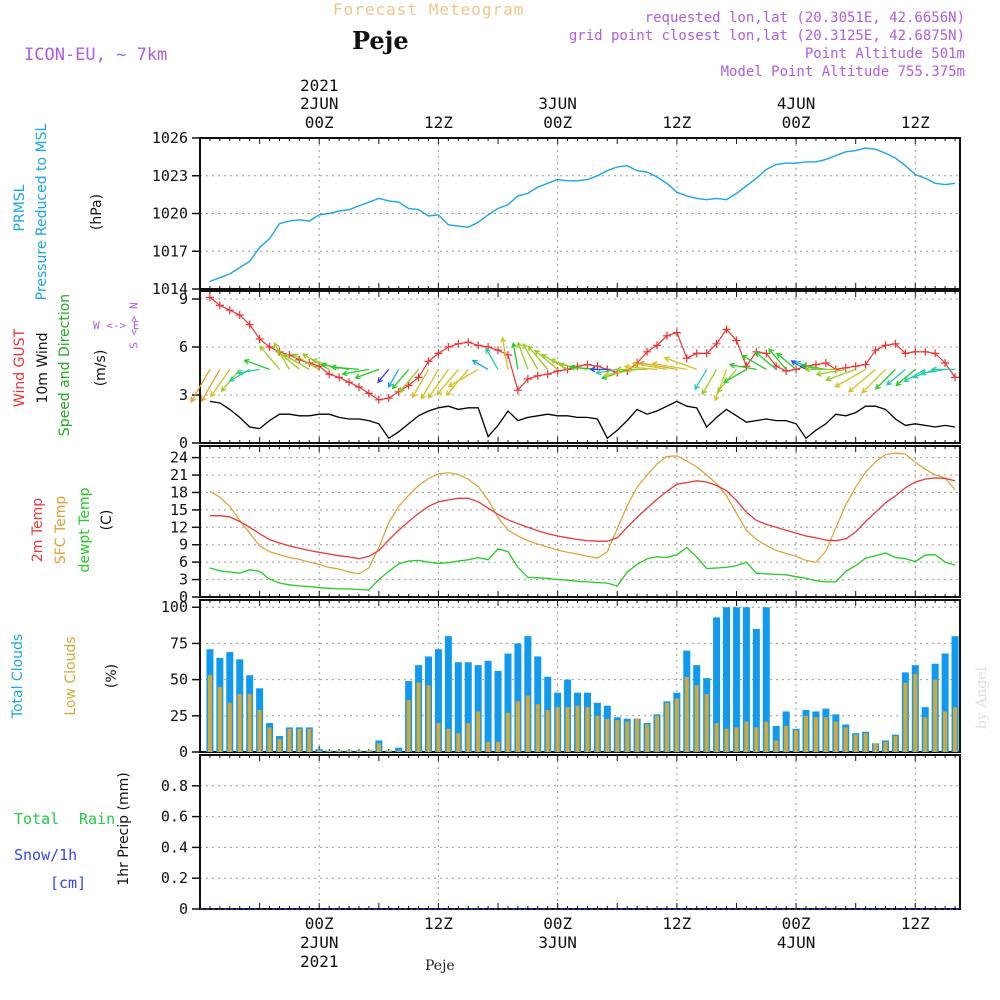 The width and height of the screenshot is (1000, 1000). Describe the element at coordinates (174, 878) in the screenshot. I see `y-tick-label: 0.2` at that location.